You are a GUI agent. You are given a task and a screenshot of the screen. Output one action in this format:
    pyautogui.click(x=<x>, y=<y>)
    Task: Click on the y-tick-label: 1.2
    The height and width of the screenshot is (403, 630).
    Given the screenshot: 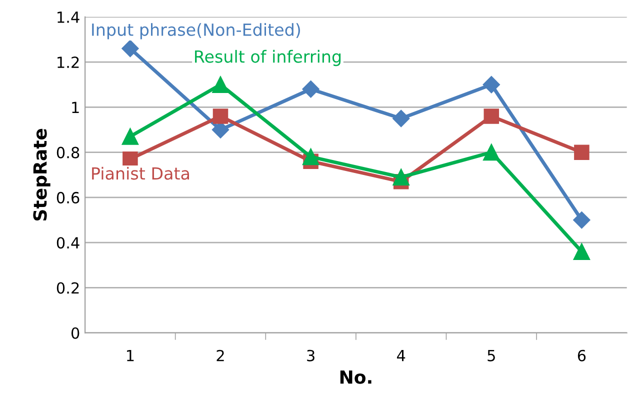 What is the action you would take?
    pyautogui.click(x=68, y=62)
    